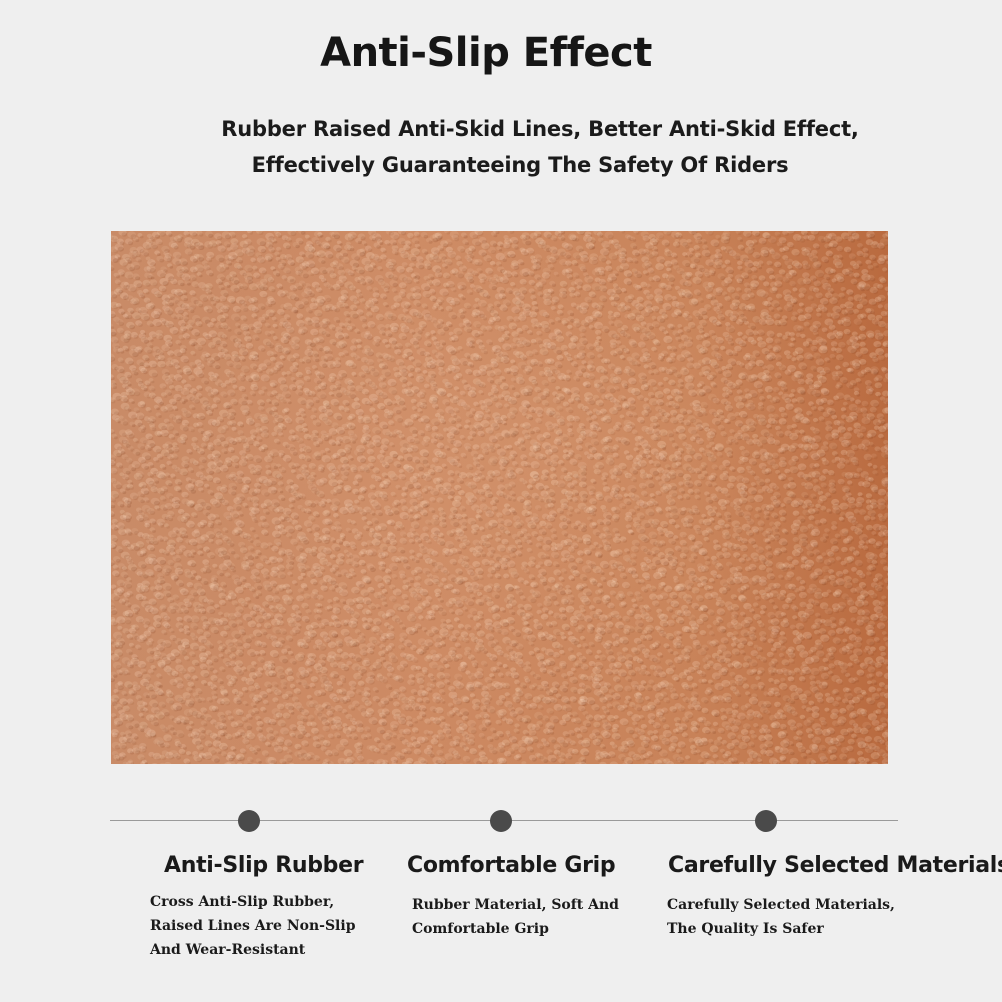 The height and width of the screenshot is (1002, 1002). I want to click on feature-desc-line: Carefully Selected Materials,, so click(781, 905).